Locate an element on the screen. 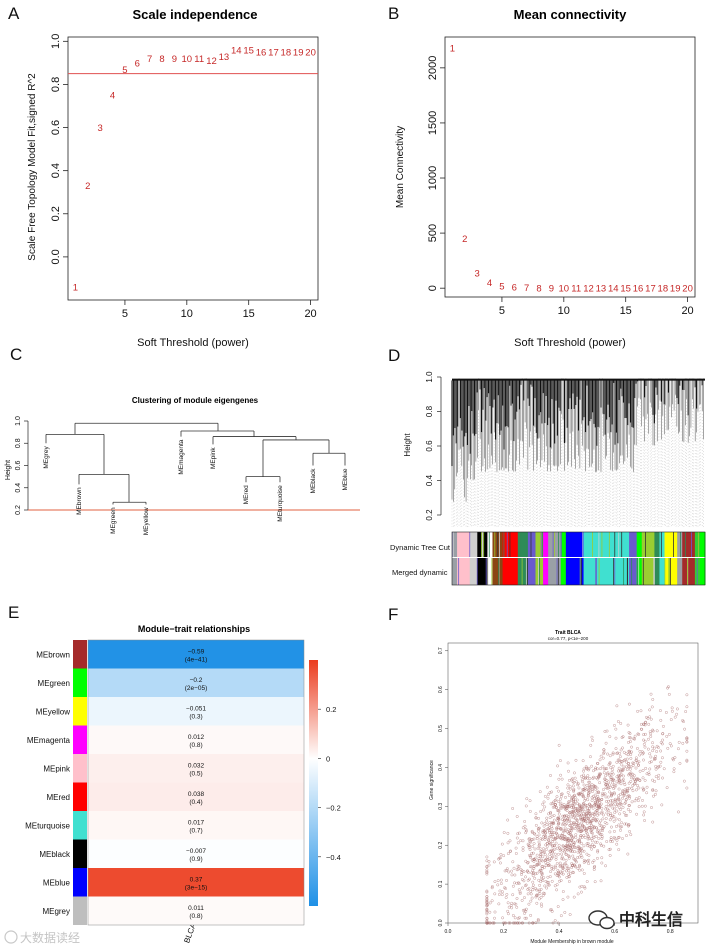 This screenshot has width=708, height=949. panel-a-y-tick-label: 0.2 is located at coordinates (56, 213).